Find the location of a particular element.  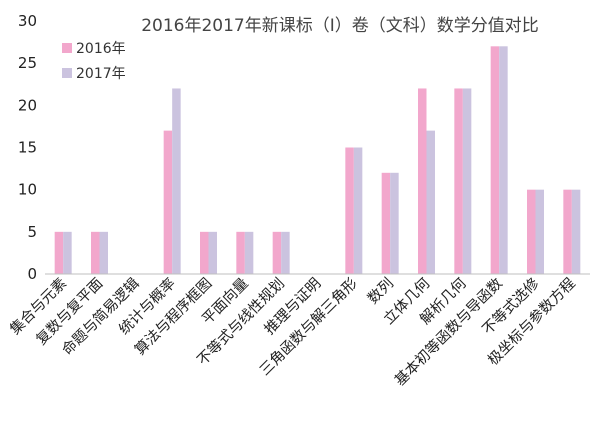

bar-2016年-立体几何 is located at coordinates (422, 181).